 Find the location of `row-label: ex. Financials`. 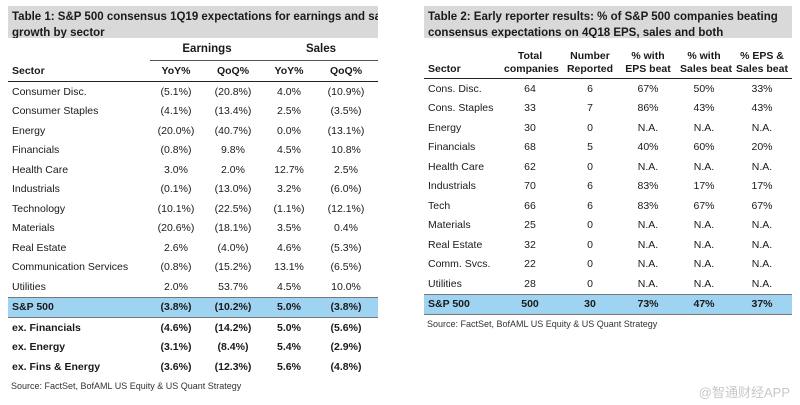

row-label: ex. Financials is located at coordinates (46, 327).